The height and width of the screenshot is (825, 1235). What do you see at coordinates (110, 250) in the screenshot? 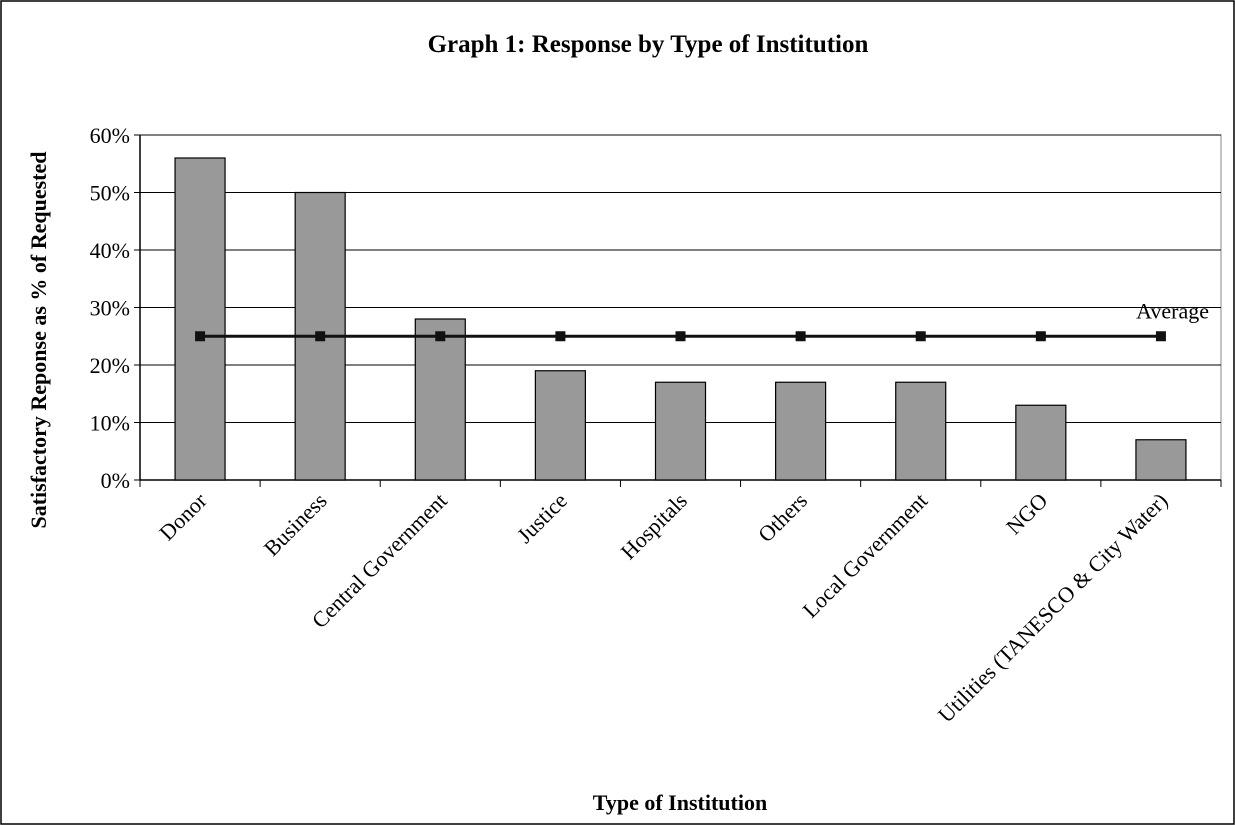
I see `y-tick-label: 40%` at bounding box center [110, 250].